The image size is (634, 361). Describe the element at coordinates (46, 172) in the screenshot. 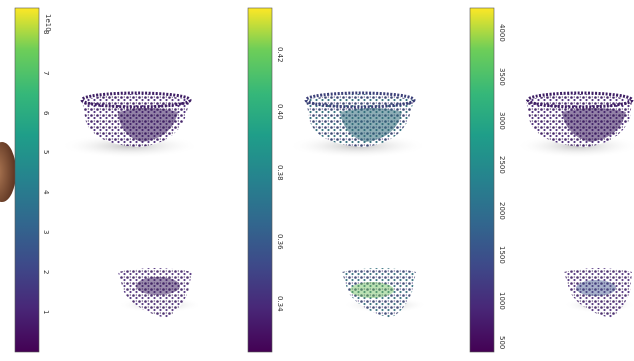

I see `colorbar-1-ticks: 8 7 6 5 4 3 2 1` at that location.